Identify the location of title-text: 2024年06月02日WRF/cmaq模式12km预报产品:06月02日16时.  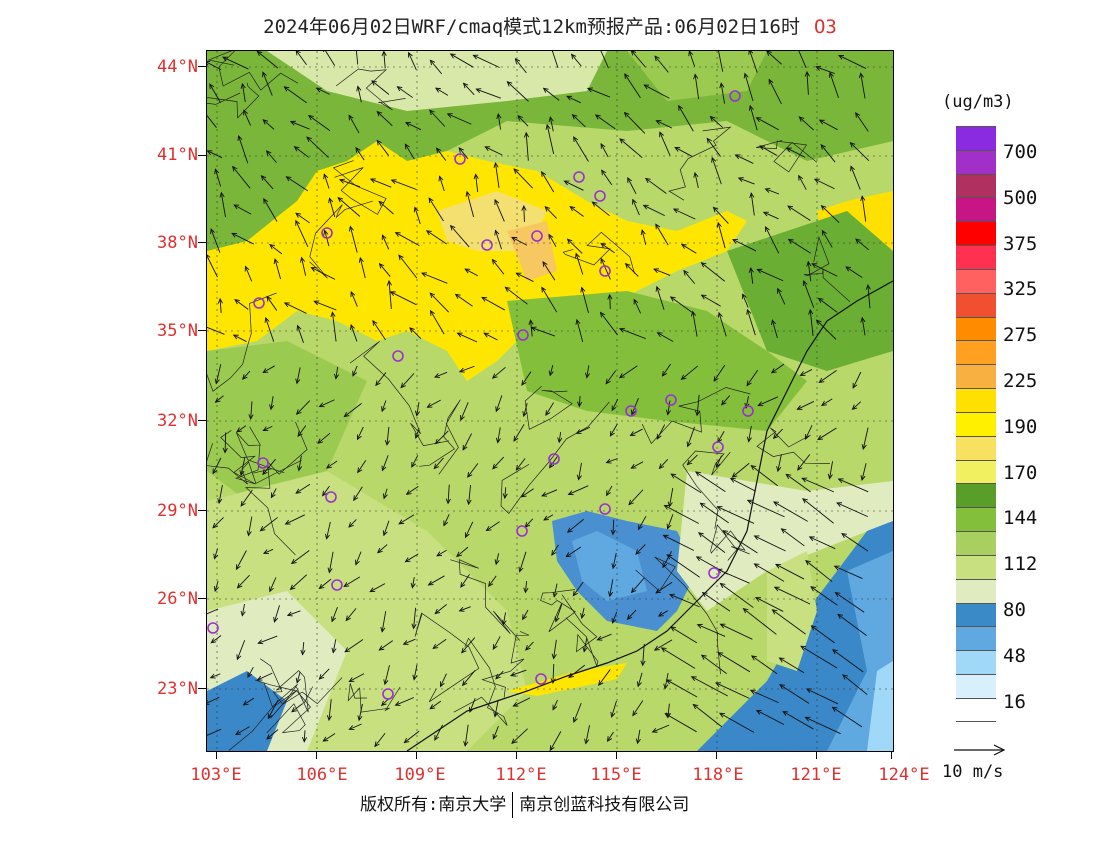
(531, 27).